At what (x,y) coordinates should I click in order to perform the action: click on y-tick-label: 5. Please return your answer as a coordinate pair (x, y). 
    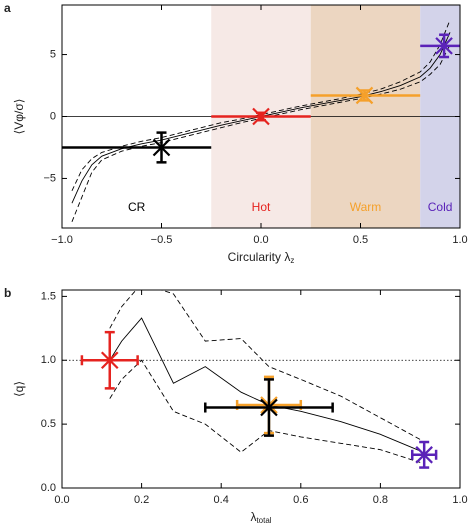
    Looking at the image, I should click on (53, 54).